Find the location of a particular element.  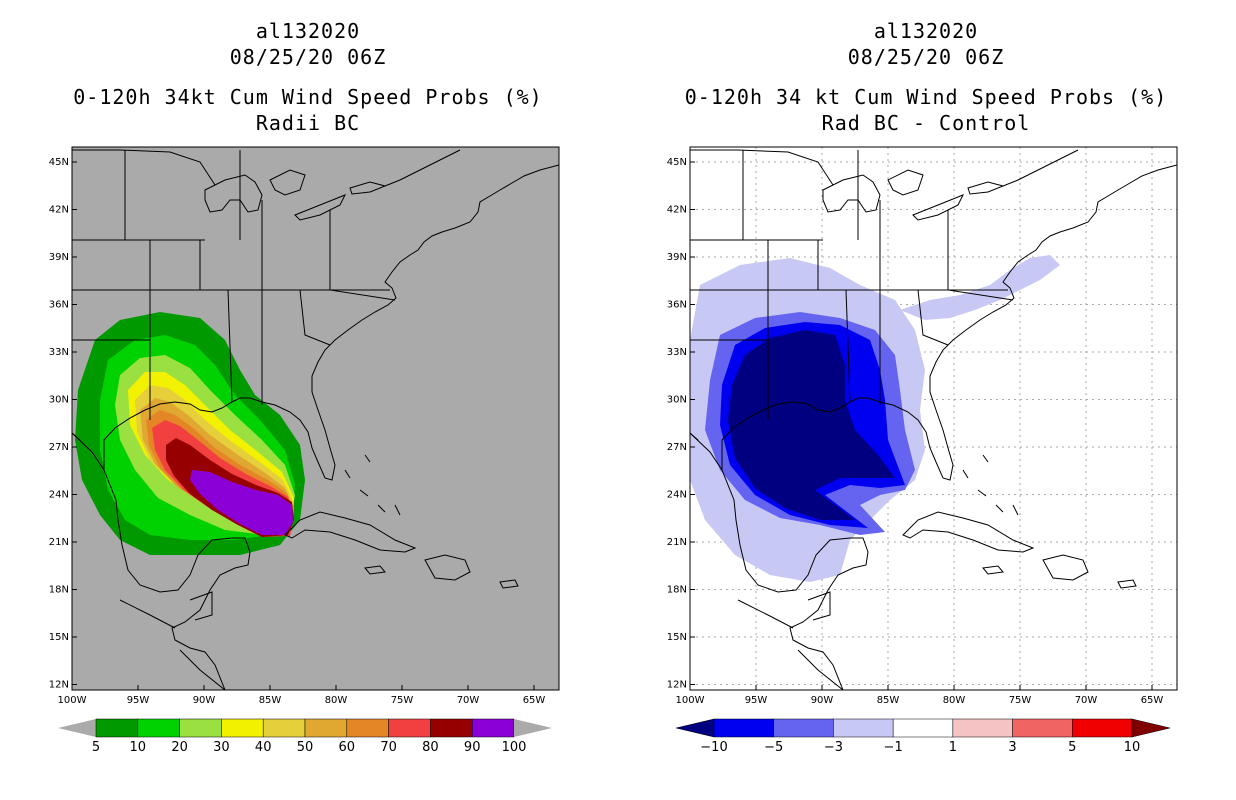

left-datetime: 08/25/20 06Z is located at coordinates (308, 57).